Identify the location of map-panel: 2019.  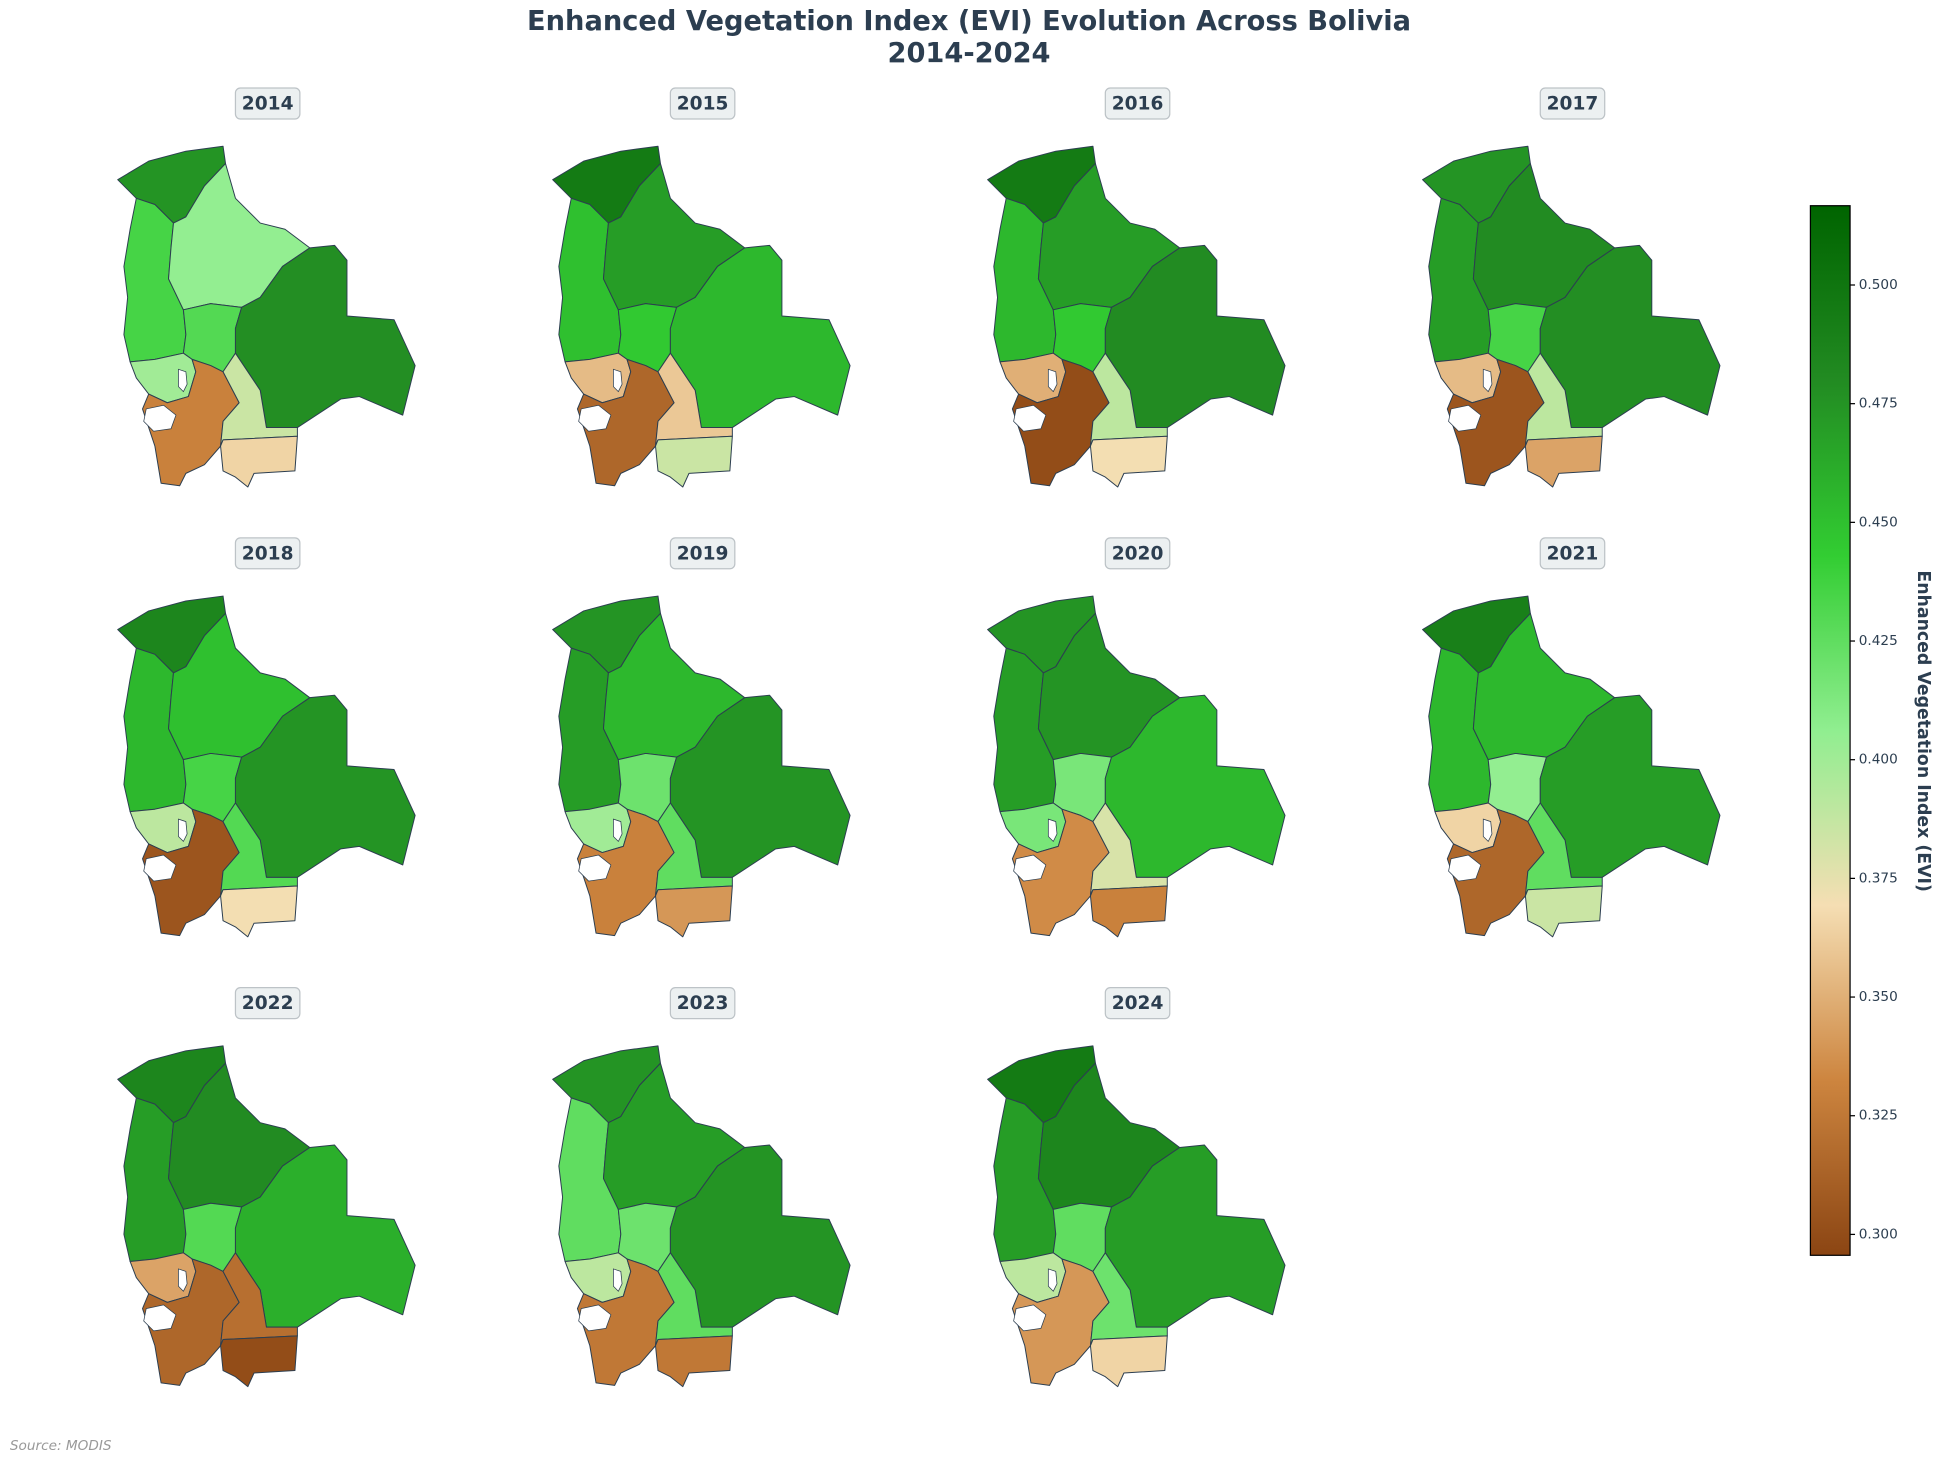
(701, 737).